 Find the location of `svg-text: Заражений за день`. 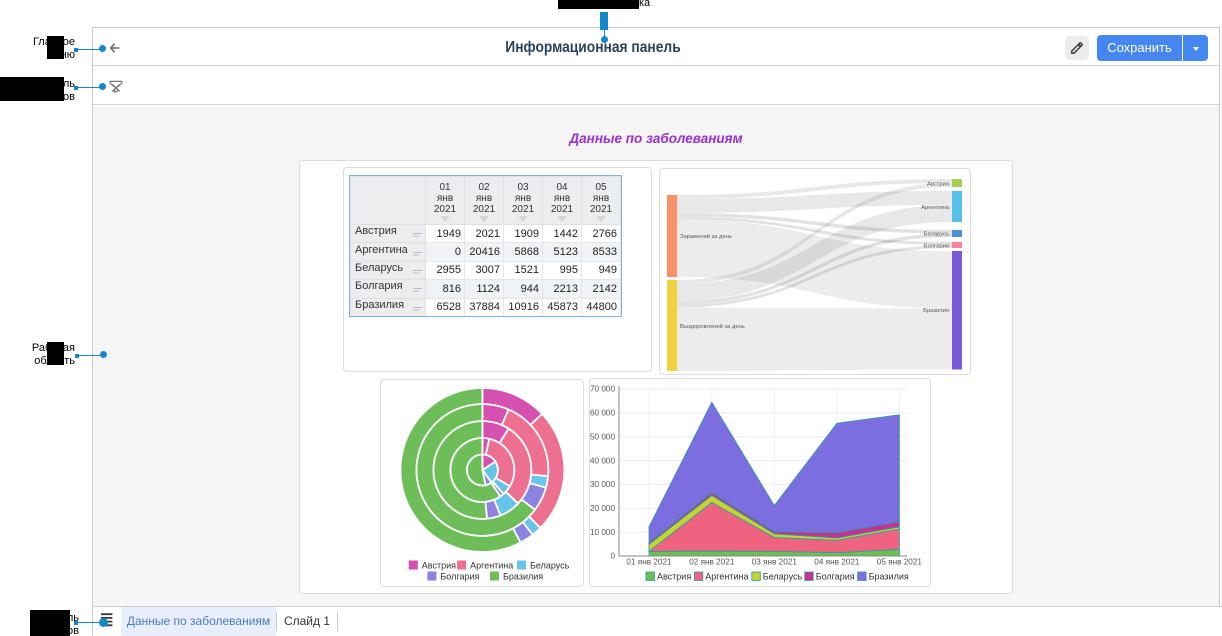

svg-text: Заражений за день is located at coordinates (706, 236).